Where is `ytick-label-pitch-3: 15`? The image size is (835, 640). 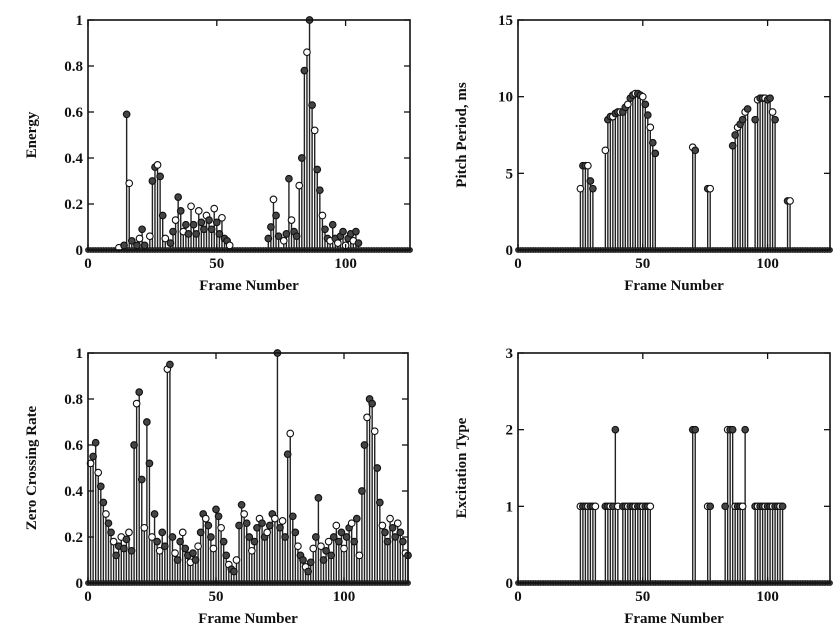 ytick-label-pitch-3: 15 is located at coordinates (505, 21).